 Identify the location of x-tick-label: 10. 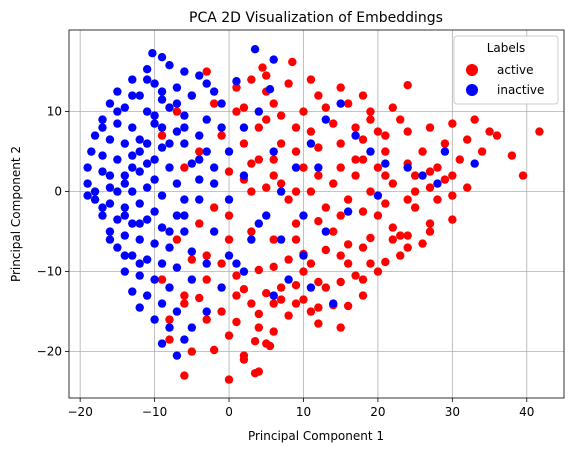
(303, 412).